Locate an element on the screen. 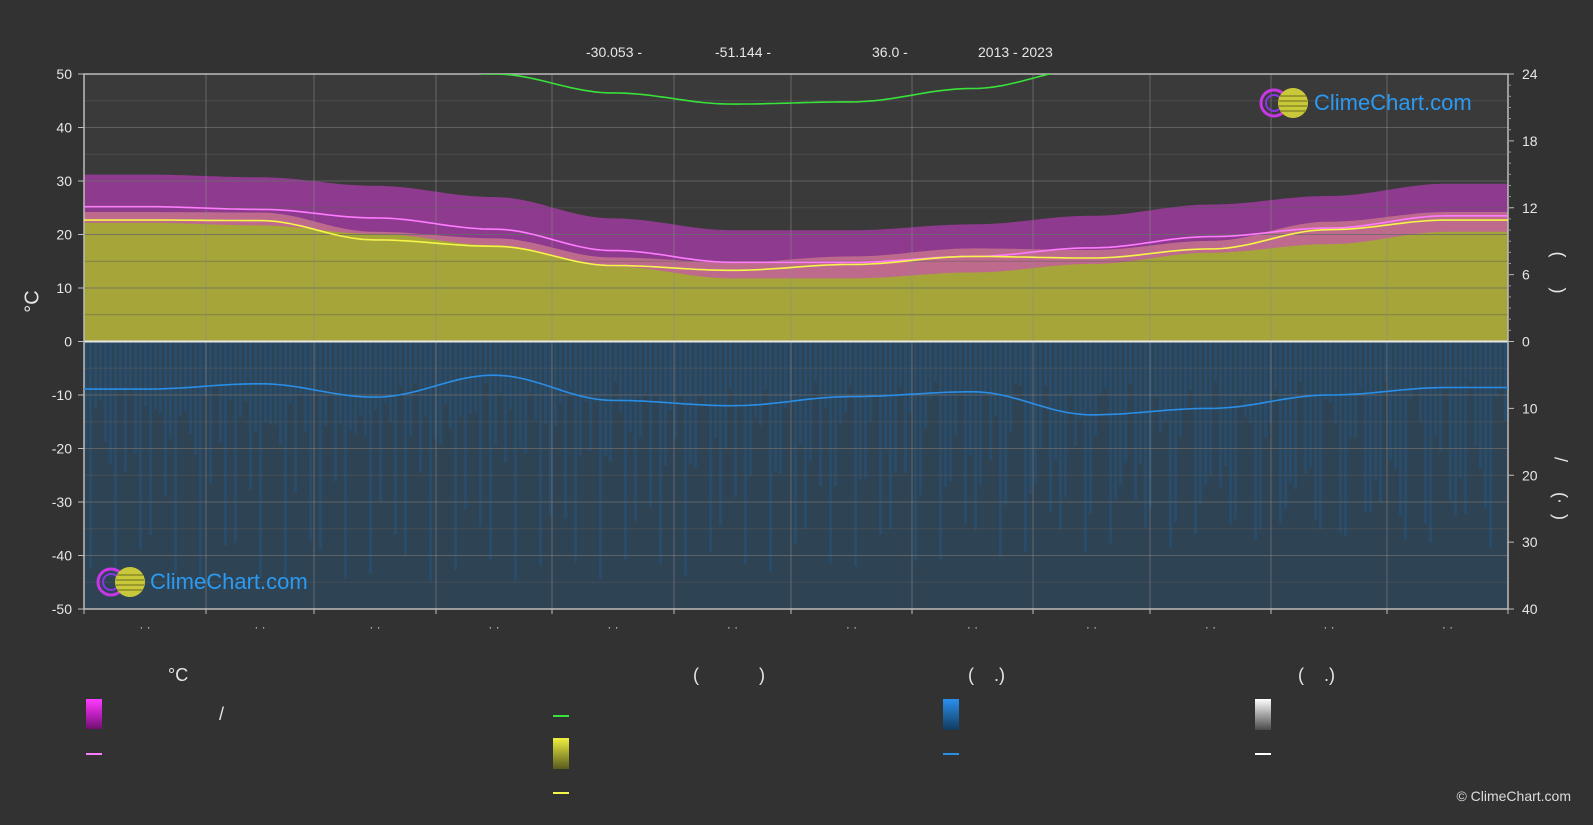 This screenshot has width=1593, height=825. right-axis-top-label: ( ) is located at coordinates (1558, 272).